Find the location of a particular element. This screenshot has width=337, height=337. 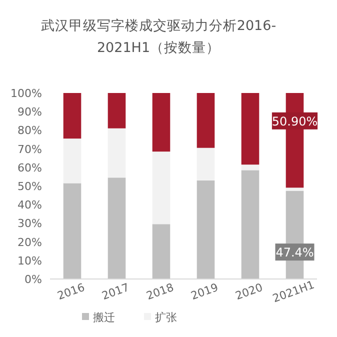

data-label: 50.90% is located at coordinates (295, 121).